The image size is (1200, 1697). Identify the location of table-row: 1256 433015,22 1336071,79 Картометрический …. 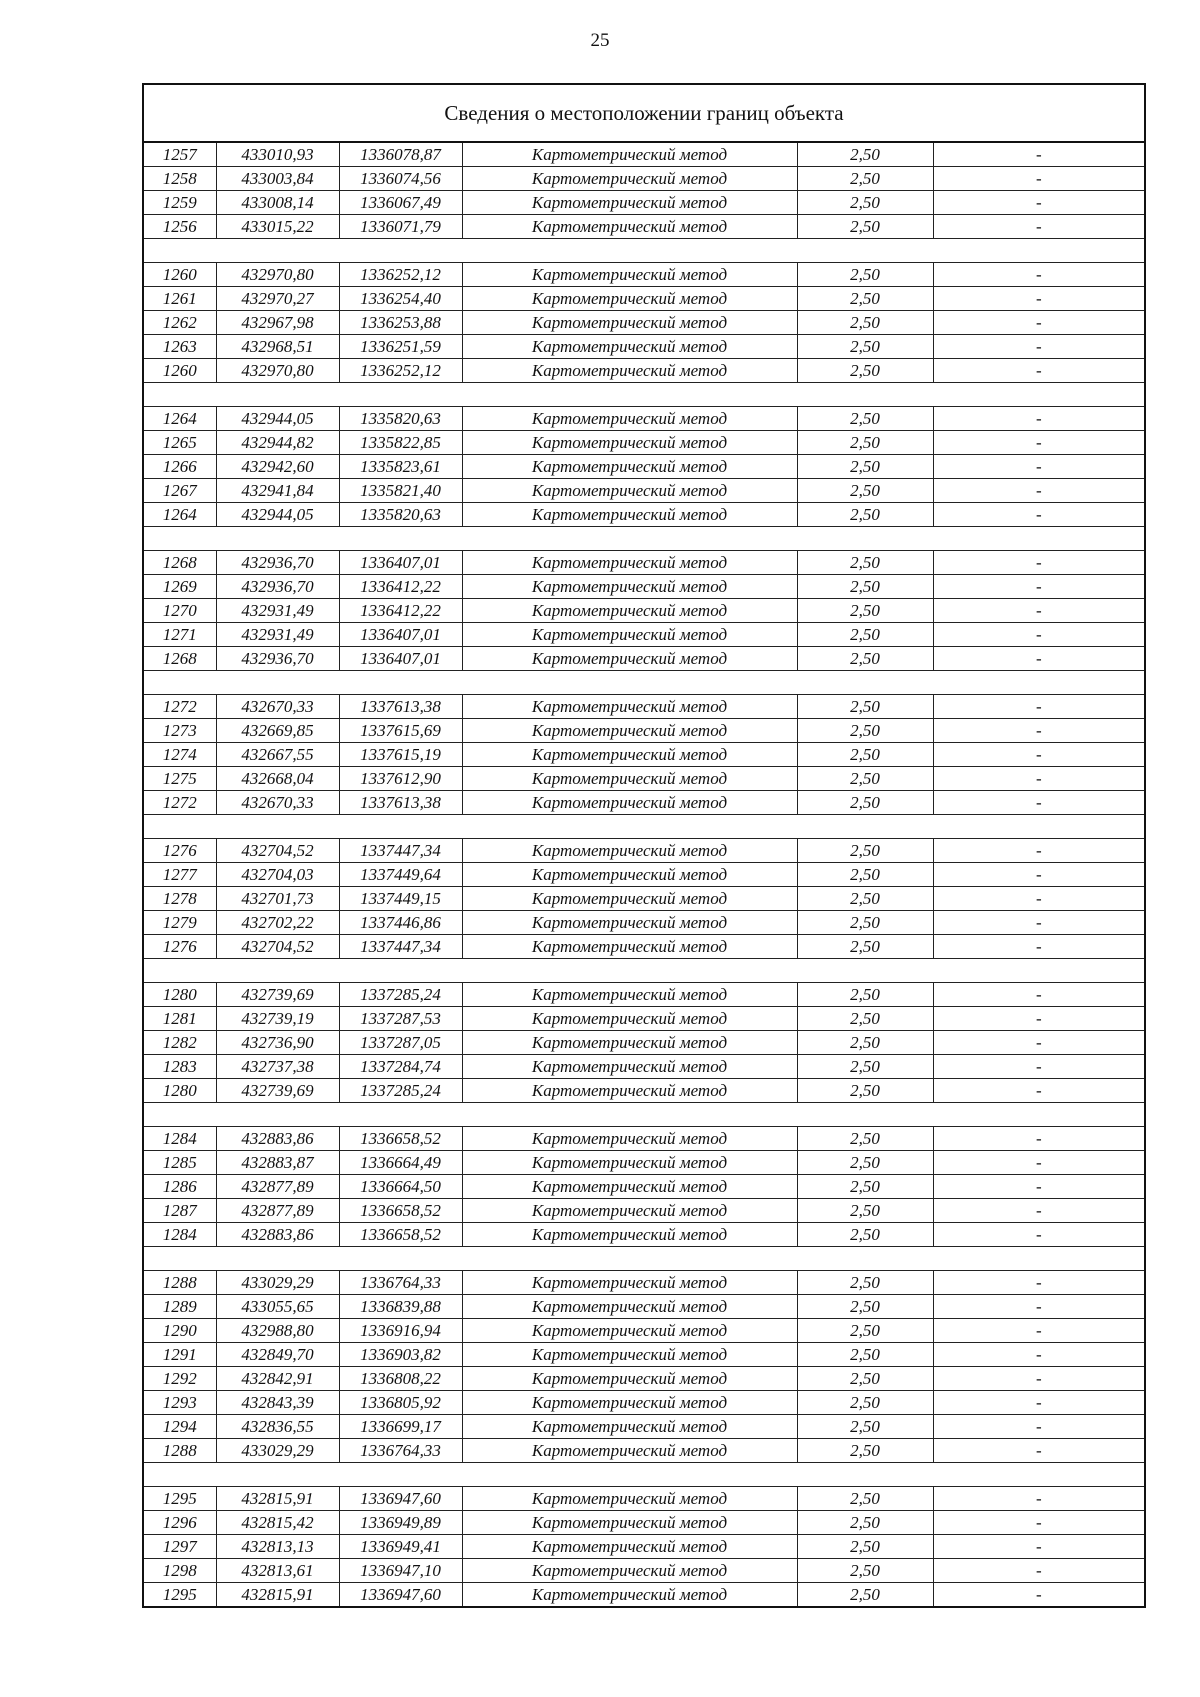
(644, 226).